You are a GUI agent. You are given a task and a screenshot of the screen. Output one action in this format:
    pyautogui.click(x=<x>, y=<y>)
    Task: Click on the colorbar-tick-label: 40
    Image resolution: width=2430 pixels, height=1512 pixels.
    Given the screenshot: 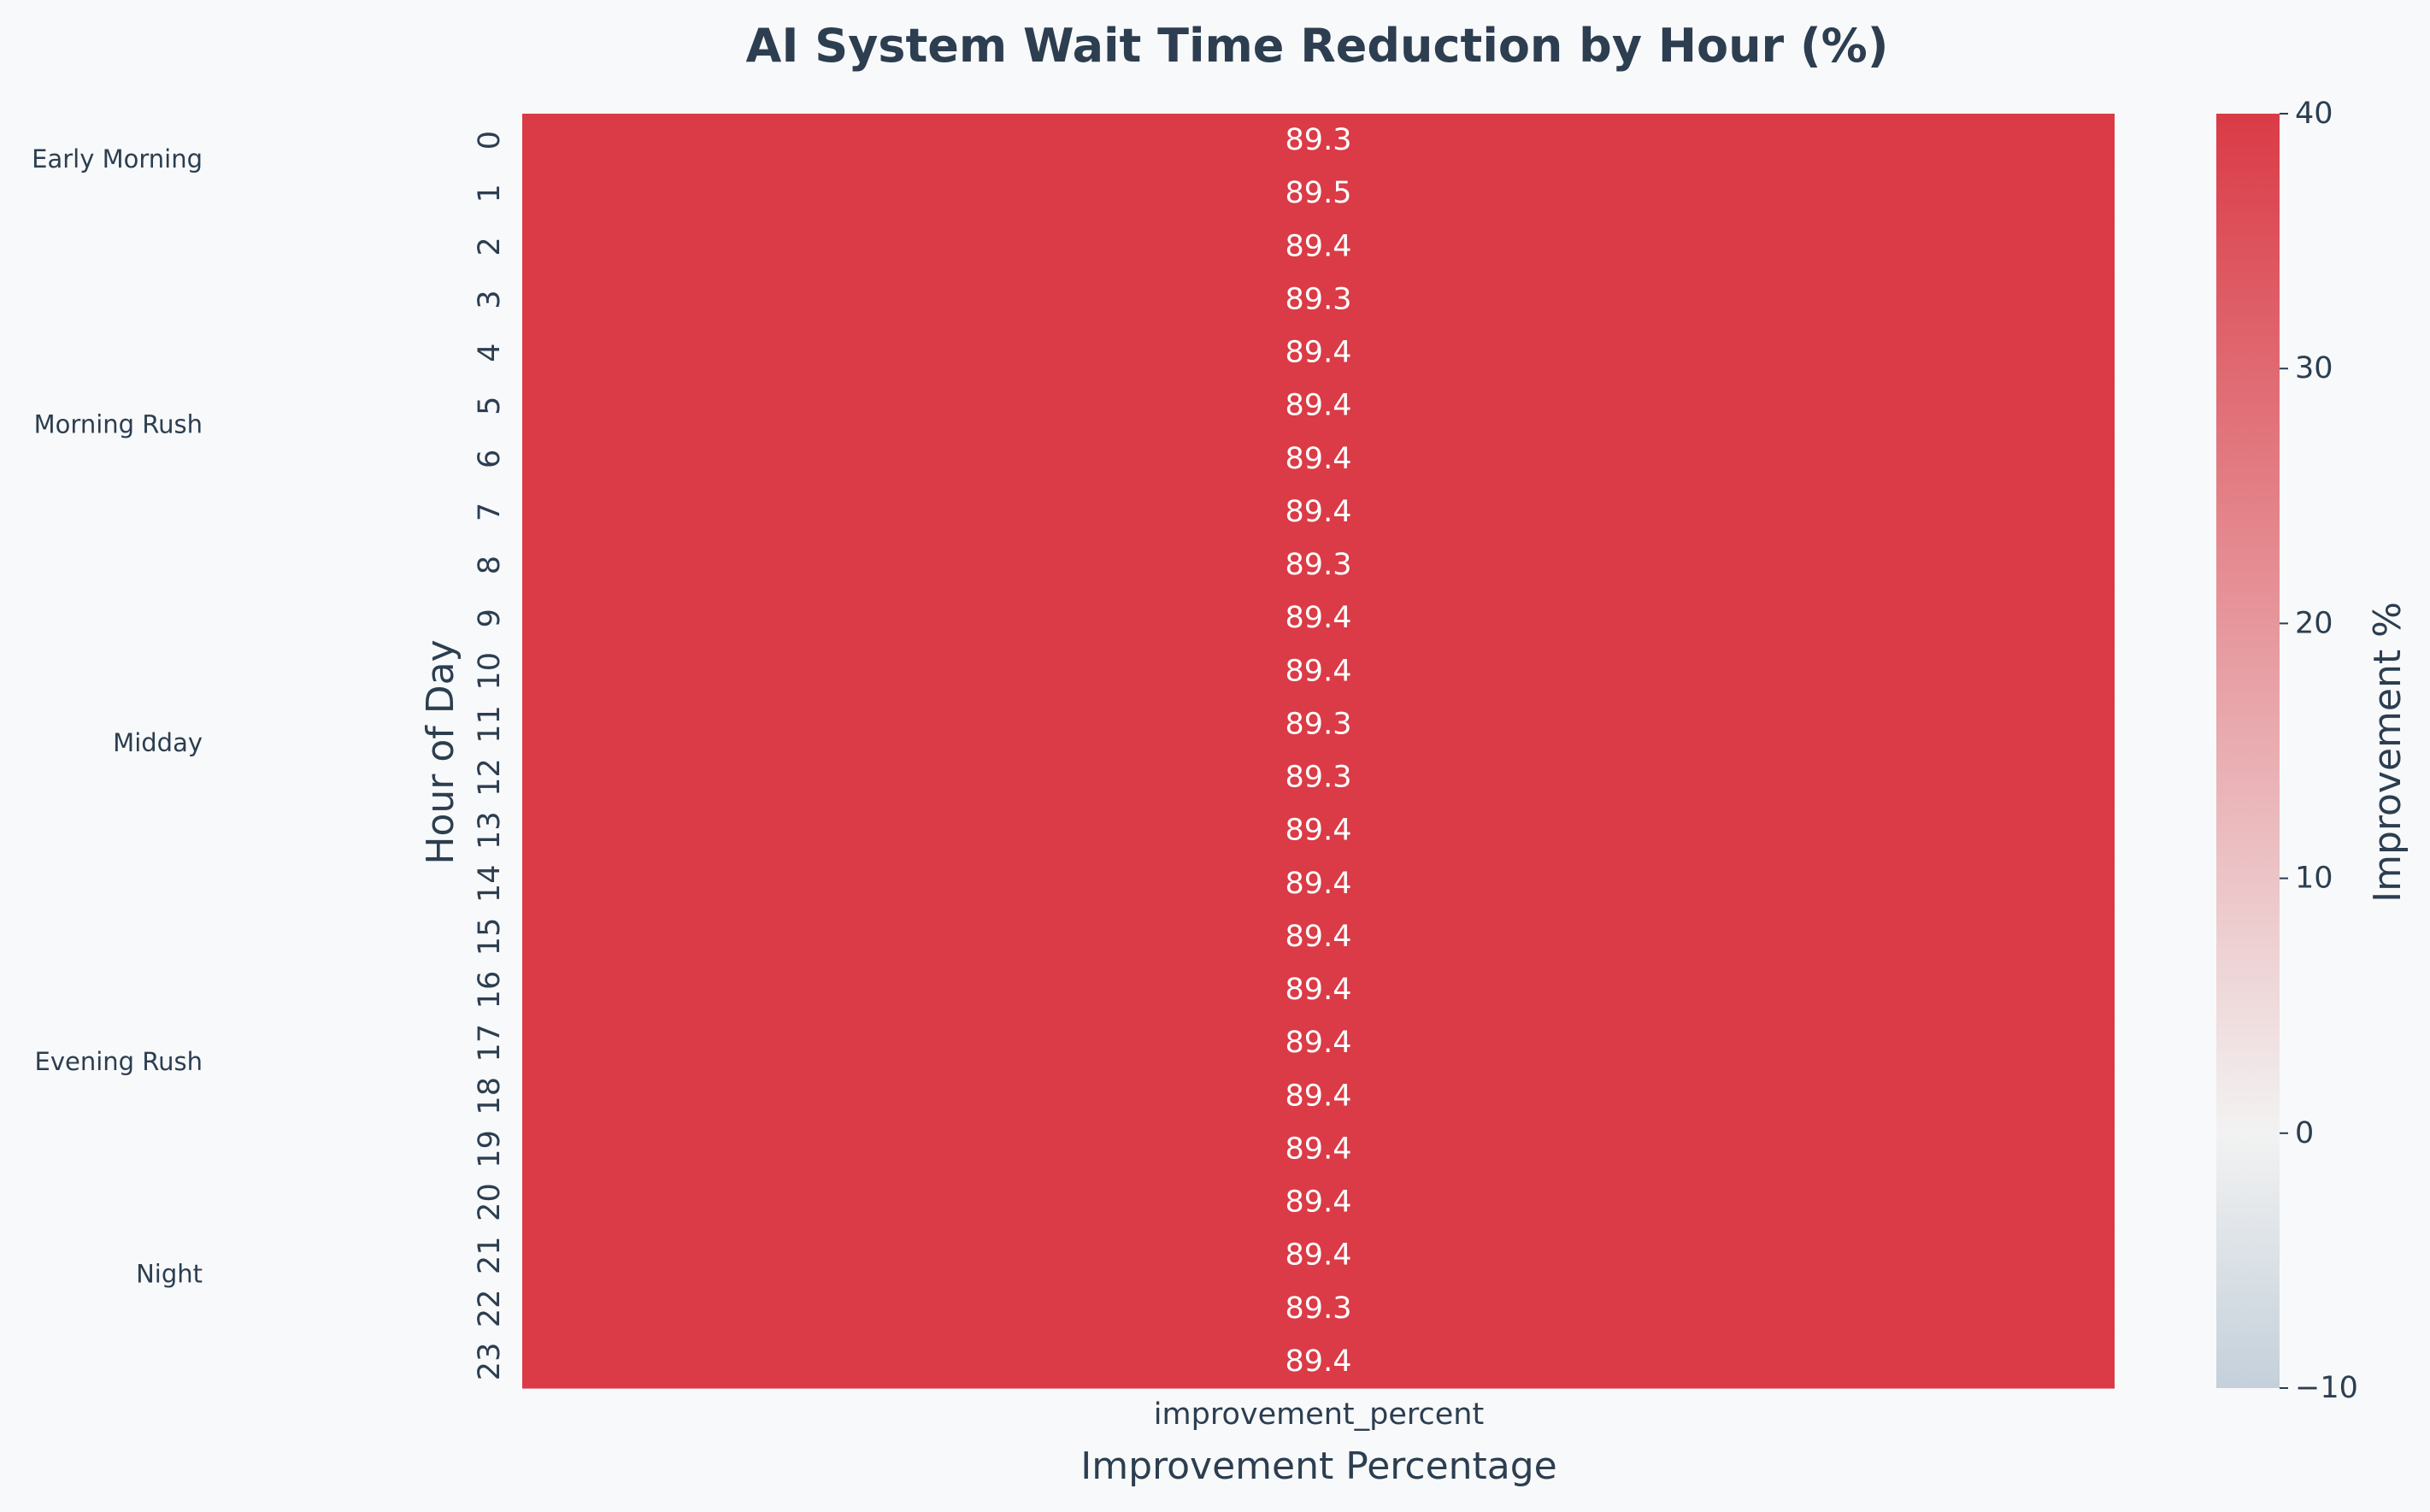 What is the action you would take?
    pyautogui.click(x=2314, y=114)
    